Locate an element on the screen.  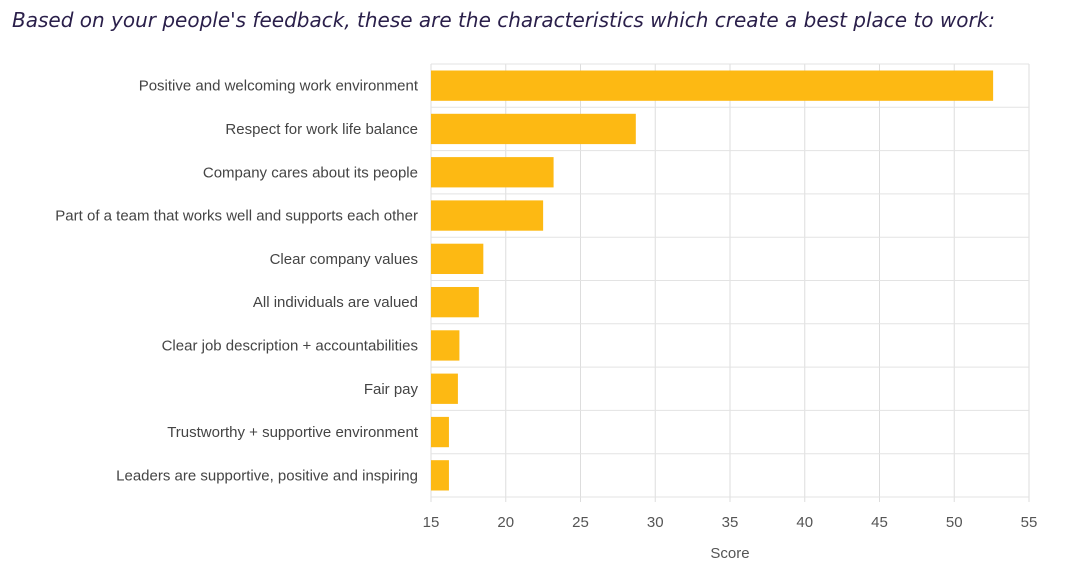
category-label: Trustworthy + supportive environment is located at coordinates (293, 432).